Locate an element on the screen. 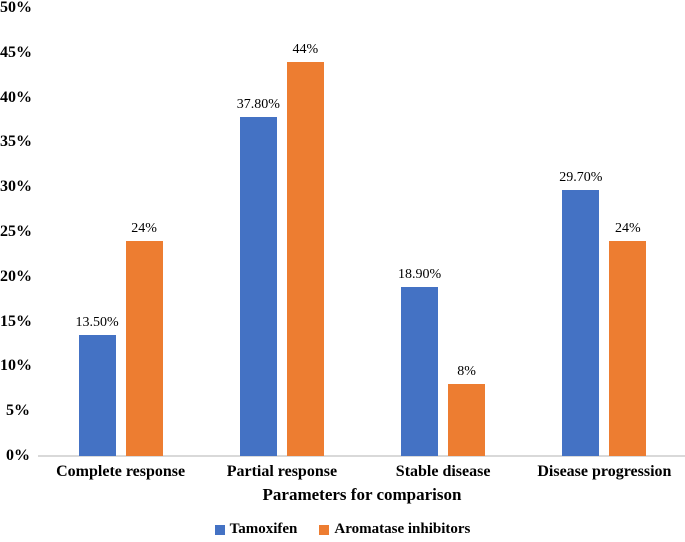 This screenshot has height=542, width=685. y-tick-label: 25% is located at coordinates (16, 231).